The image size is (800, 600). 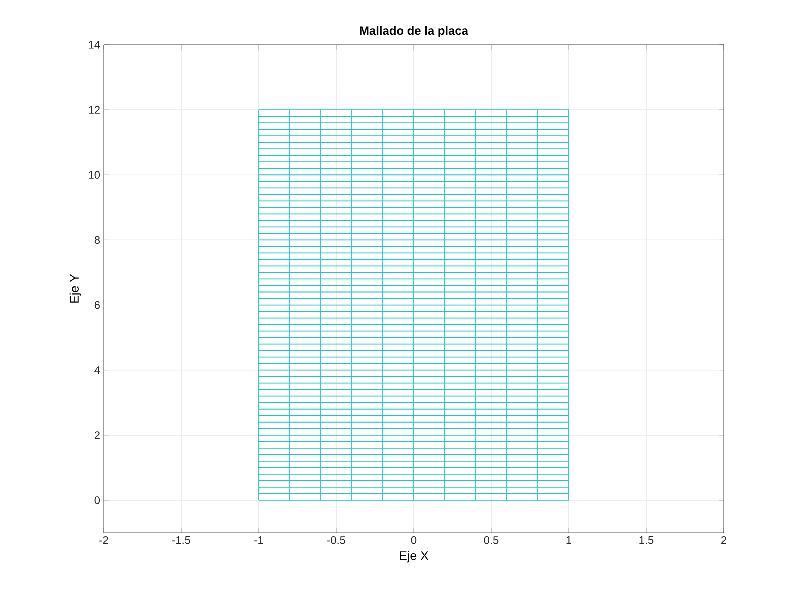 What do you see at coordinates (414, 32) in the screenshot?
I see `chart-title: Mallado de la placa` at bounding box center [414, 32].